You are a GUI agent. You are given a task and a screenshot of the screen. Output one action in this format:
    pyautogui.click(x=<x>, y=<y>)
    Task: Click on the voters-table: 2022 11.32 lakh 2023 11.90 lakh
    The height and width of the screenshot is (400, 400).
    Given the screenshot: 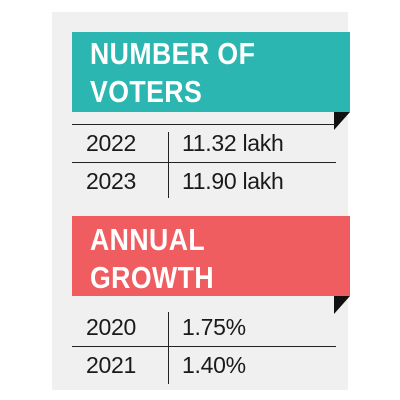 What is the action you would take?
    pyautogui.click(x=204, y=162)
    